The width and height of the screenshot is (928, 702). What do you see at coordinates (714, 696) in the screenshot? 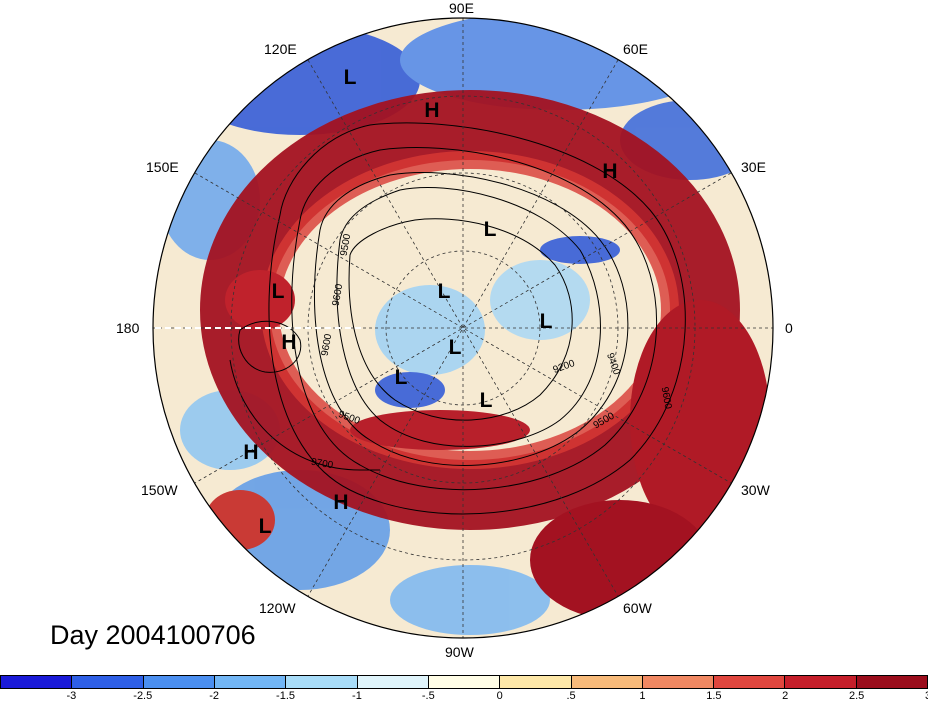
I see `colorbar-tick-label: 1.5` at bounding box center [714, 696].